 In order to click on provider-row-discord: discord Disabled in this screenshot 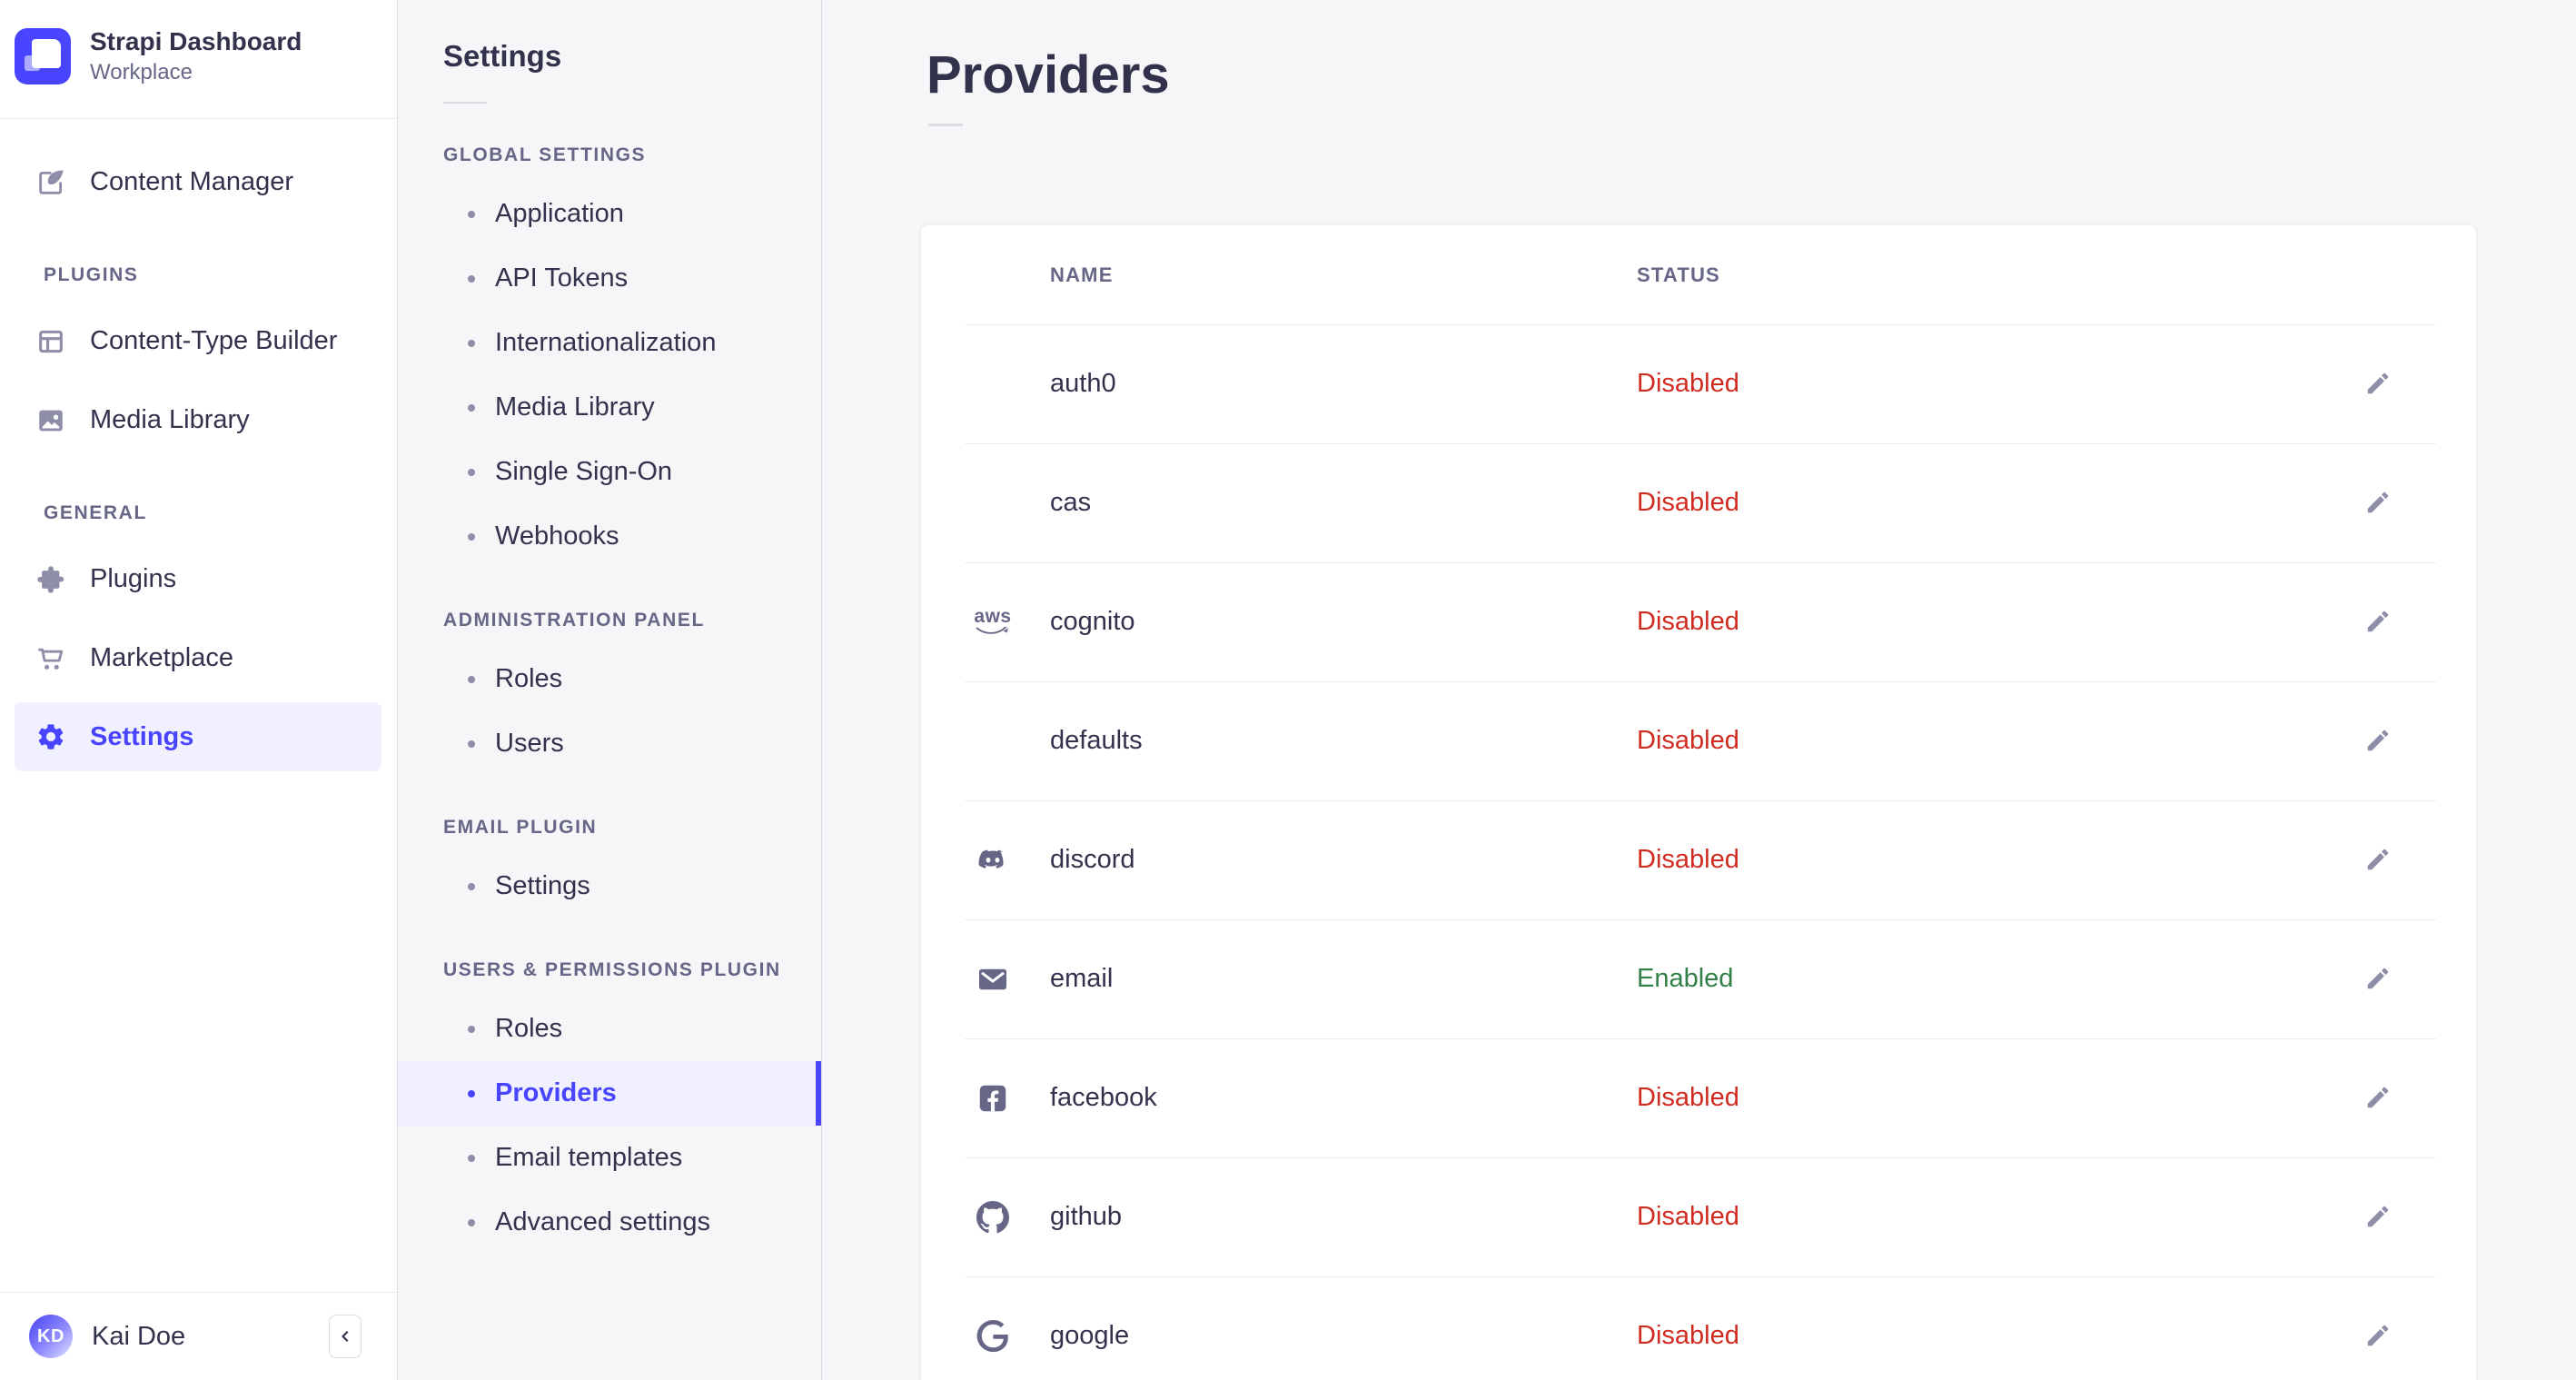, I will do `click(1698, 859)`.